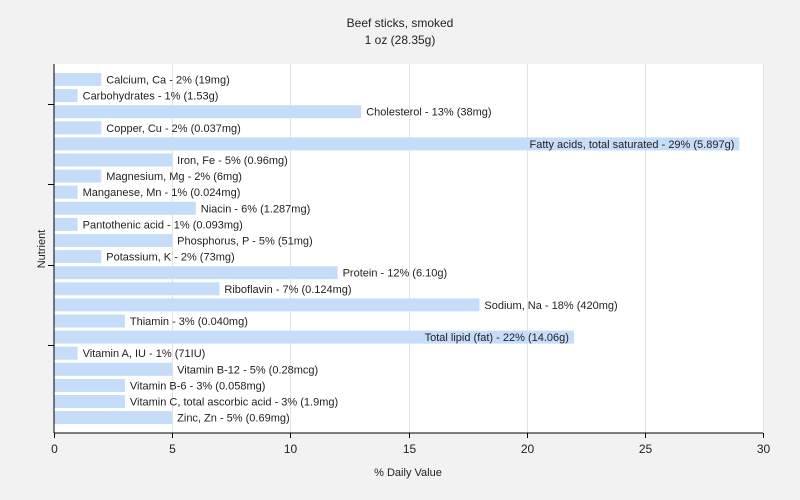 Image resolution: width=800 pixels, height=500 pixels. I want to click on chart-subtitle: 1 oz (28.35g), so click(400, 40).